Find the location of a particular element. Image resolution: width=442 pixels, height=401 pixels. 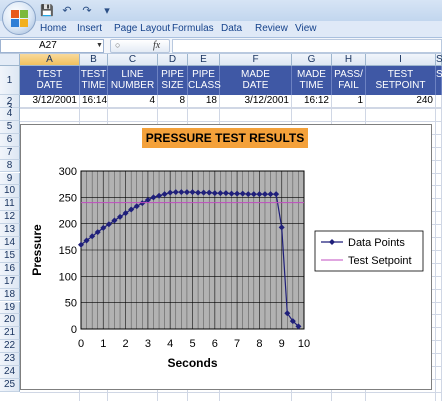

header-cell: SI is located at coordinates (439, 80).